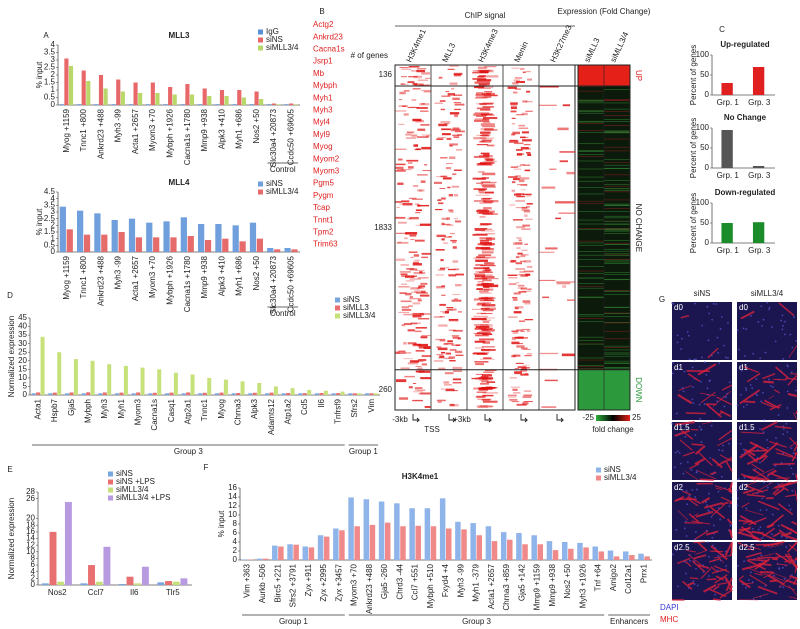 This screenshot has height=629, width=800. What do you see at coordinates (104, 408) in the screenshot?
I see `x-tick-label: Myh3` at bounding box center [104, 408].